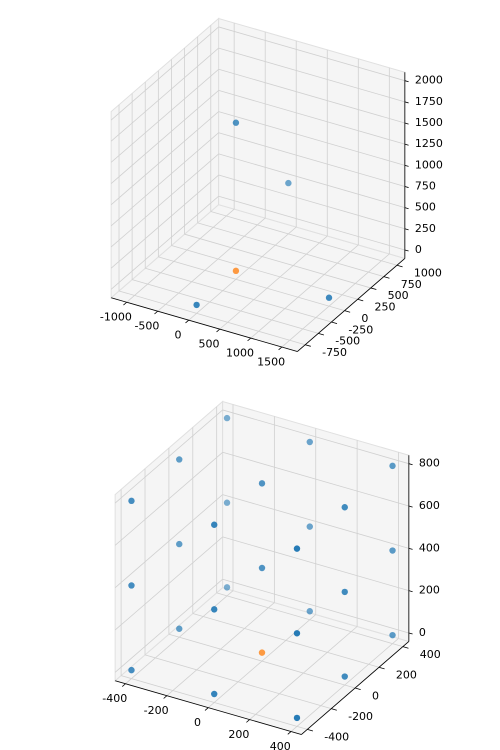 The width and height of the screenshot is (500, 750). I want to click on y-tick-label: -750, so click(334, 352).